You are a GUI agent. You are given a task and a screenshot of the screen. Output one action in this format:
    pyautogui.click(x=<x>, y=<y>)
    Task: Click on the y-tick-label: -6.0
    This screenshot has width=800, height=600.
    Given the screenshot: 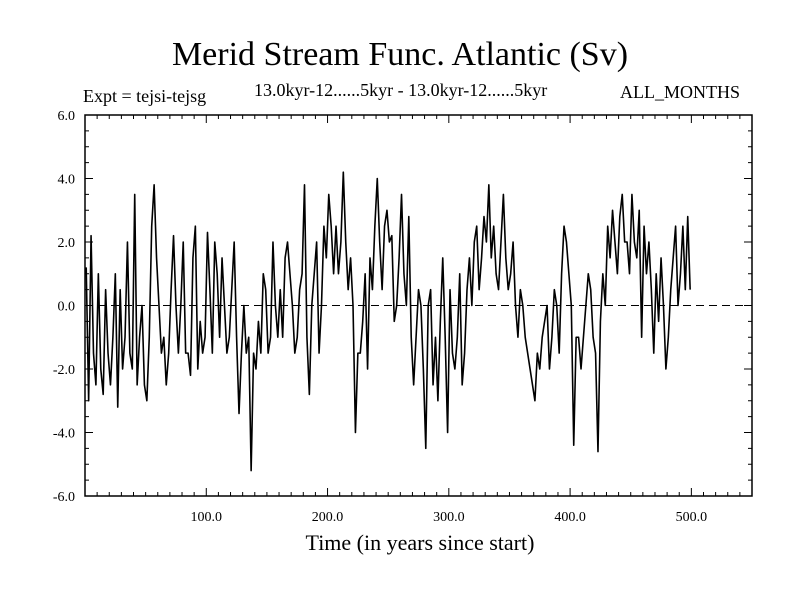 What is the action you would take?
    pyautogui.click(x=64, y=497)
    